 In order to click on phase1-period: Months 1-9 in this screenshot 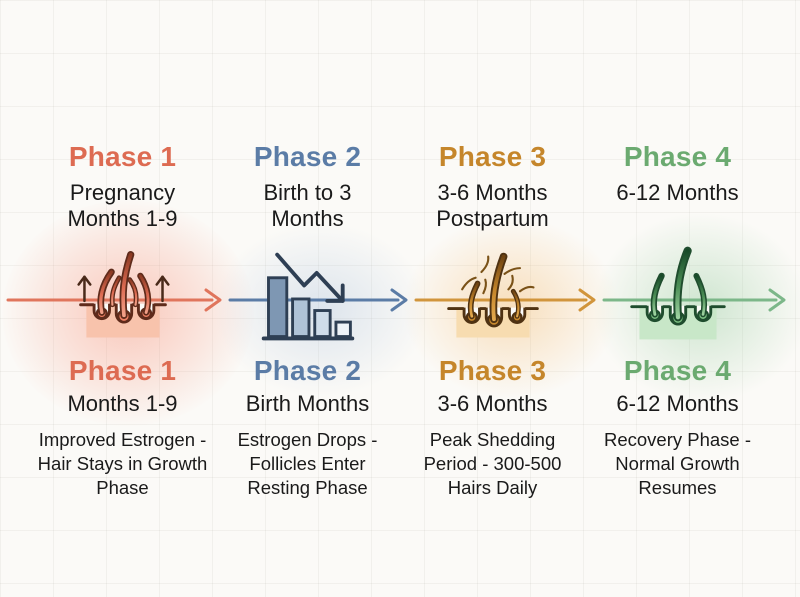, I will do `click(122, 403)`.